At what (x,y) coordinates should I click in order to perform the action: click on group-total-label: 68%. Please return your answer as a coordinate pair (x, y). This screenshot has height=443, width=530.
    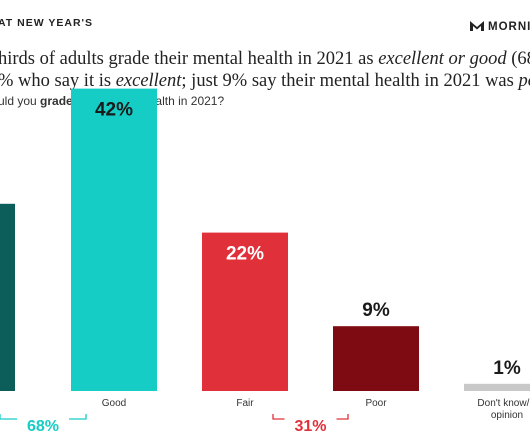
    Looking at the image, I should click on (43, 426).